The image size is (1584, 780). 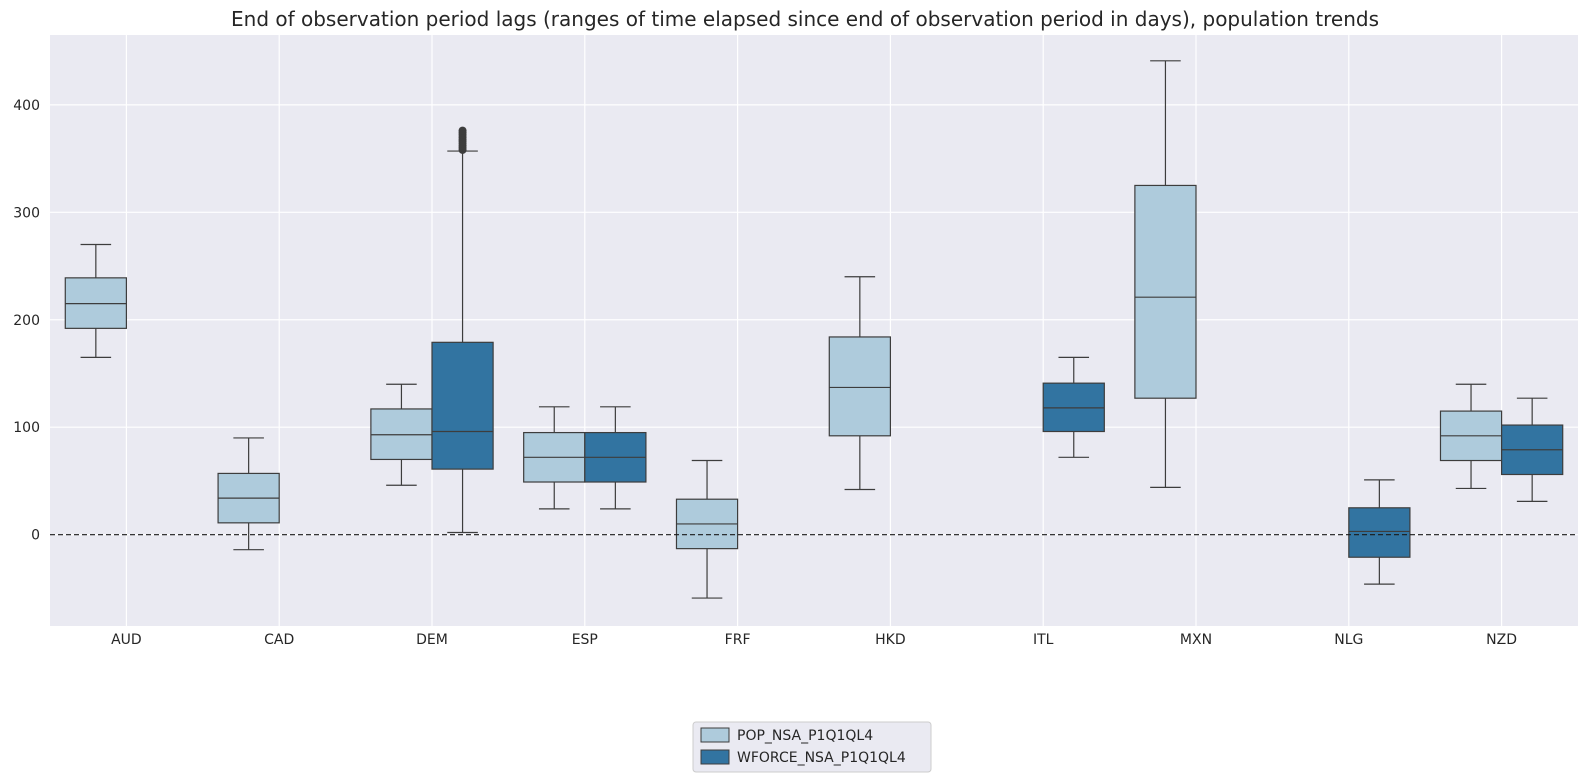 I want to click on legend-box, so click(x=812, y=747).